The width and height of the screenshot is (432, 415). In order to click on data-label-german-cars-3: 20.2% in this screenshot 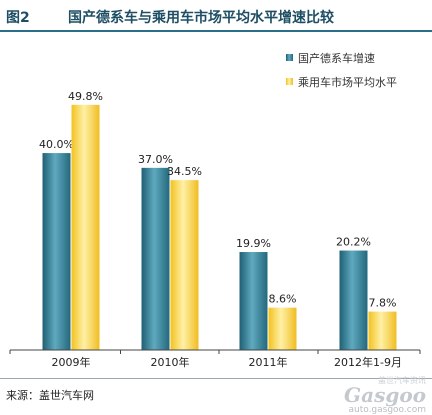, I will do `click(353, 242)`.